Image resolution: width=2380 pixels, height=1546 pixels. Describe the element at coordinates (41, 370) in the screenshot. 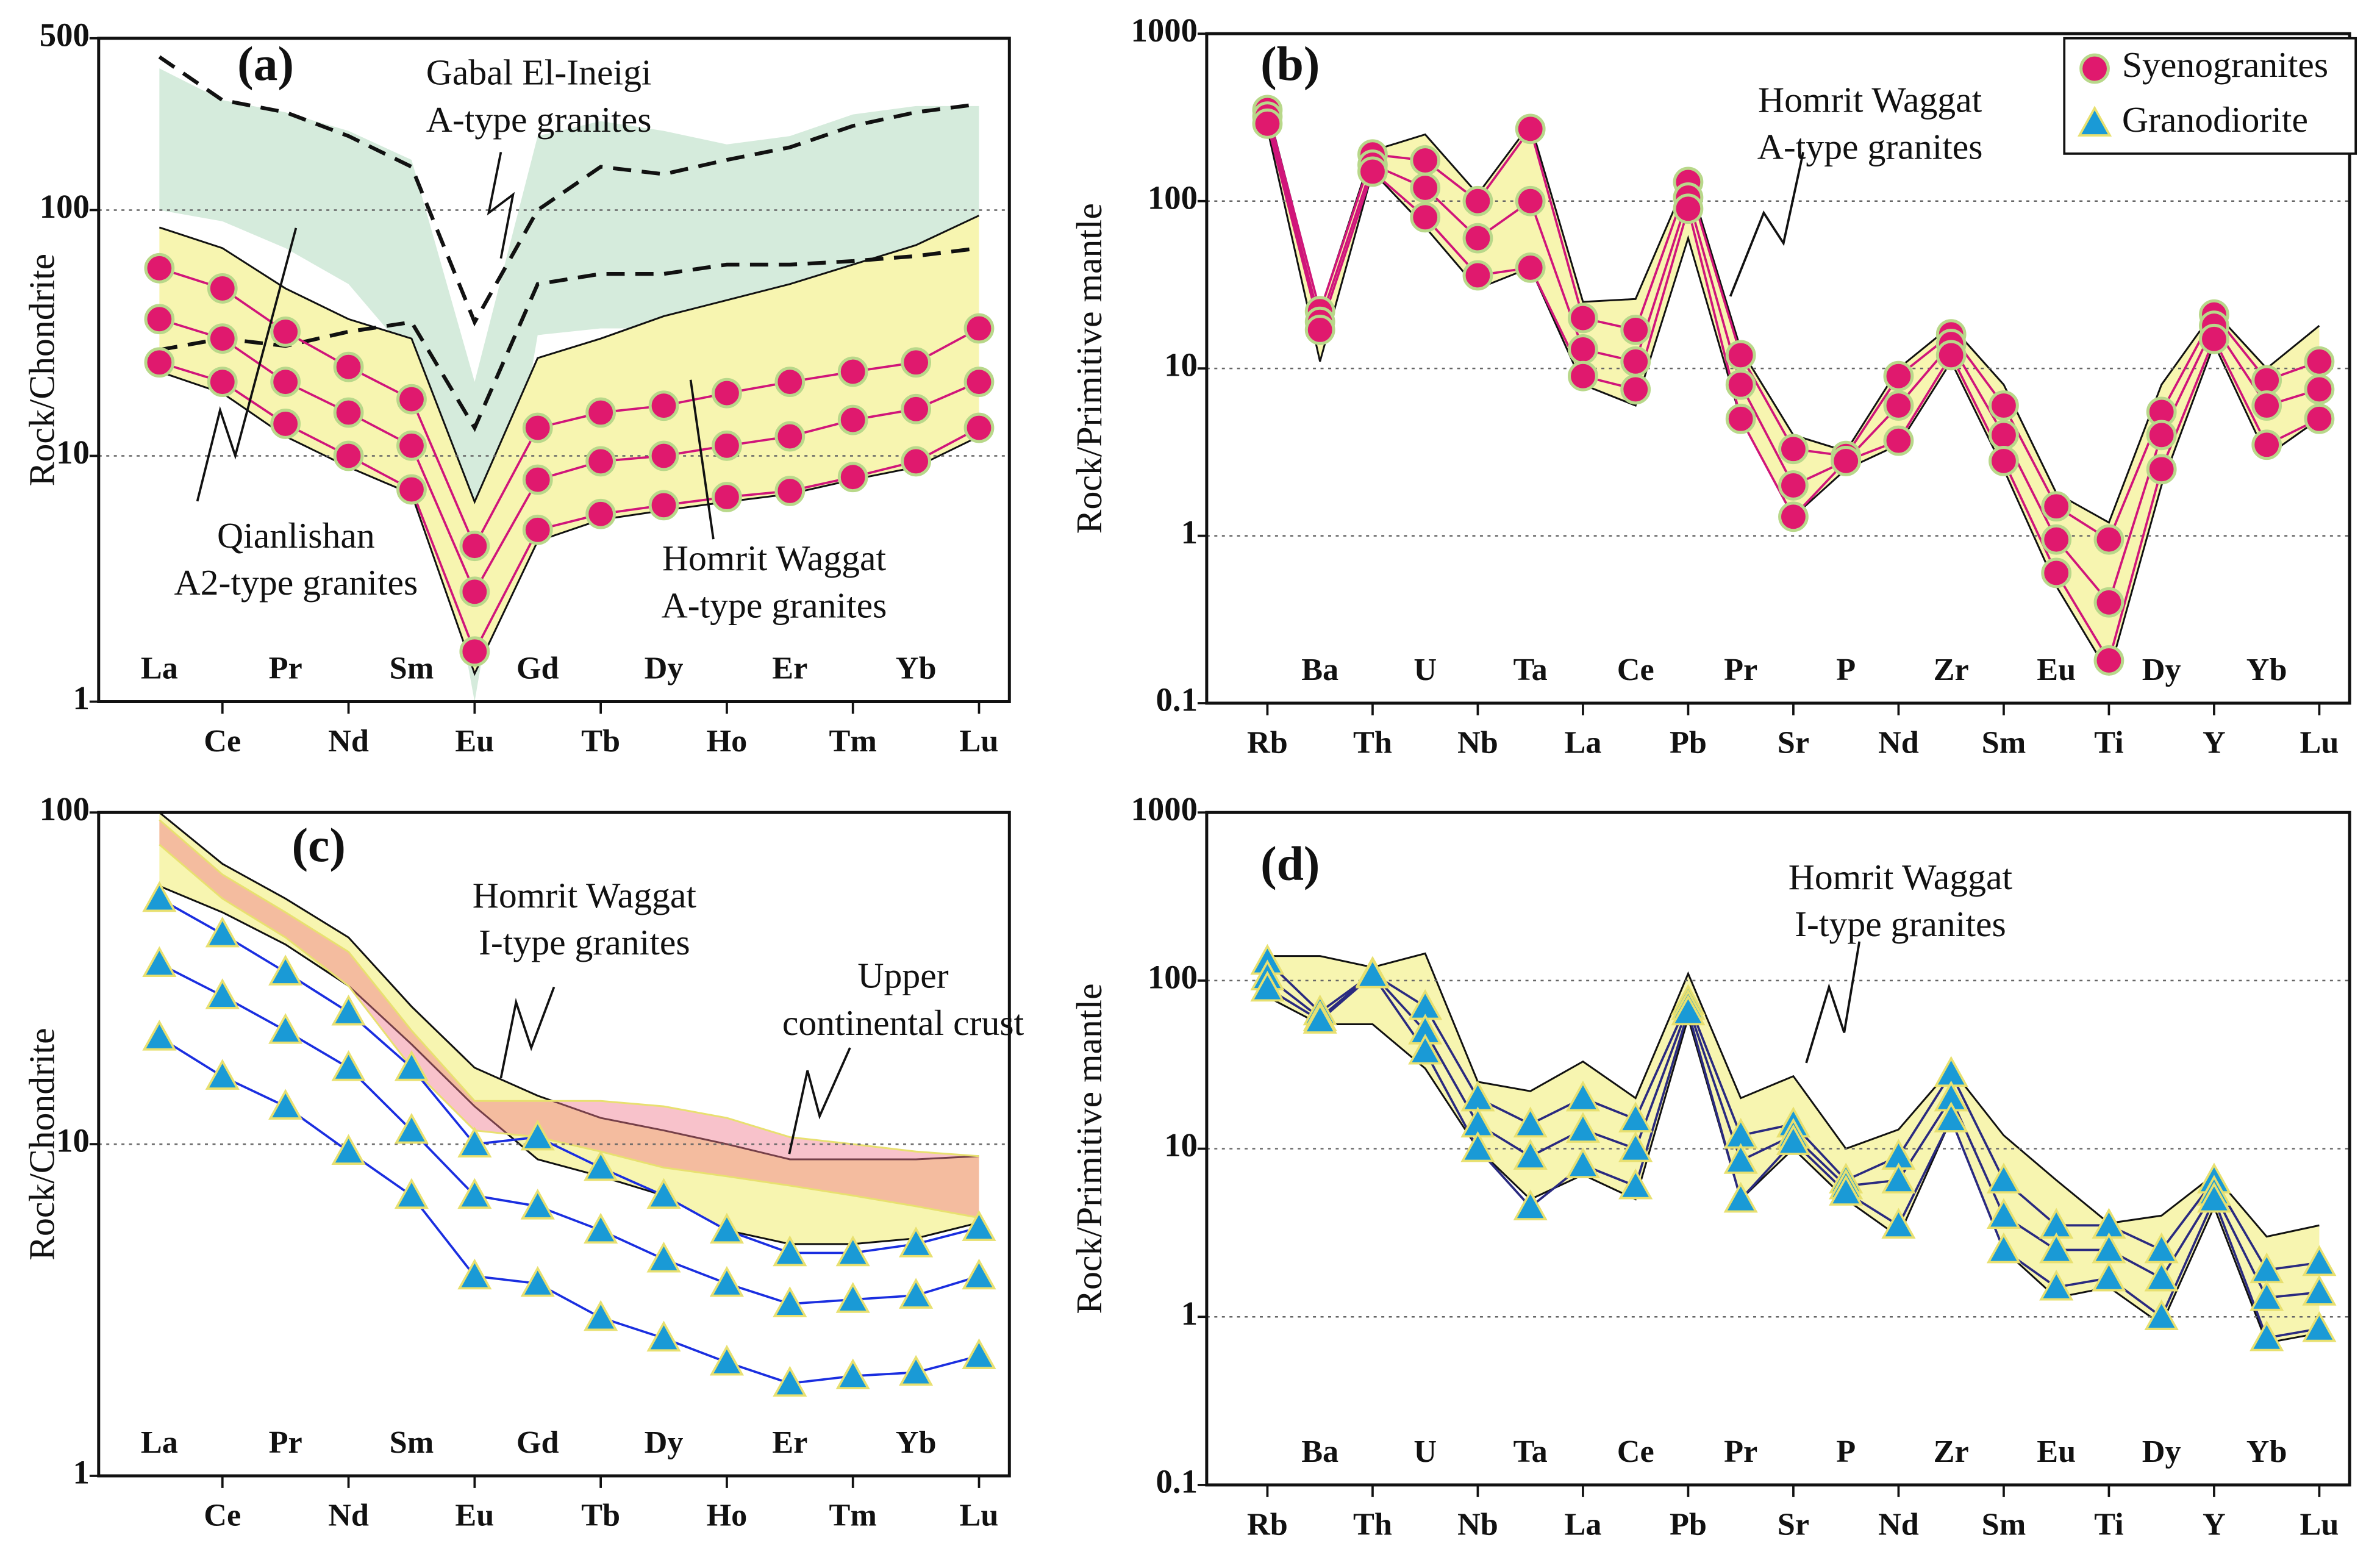

I see `y-axis-title: Rock/Chondrite` at that location.